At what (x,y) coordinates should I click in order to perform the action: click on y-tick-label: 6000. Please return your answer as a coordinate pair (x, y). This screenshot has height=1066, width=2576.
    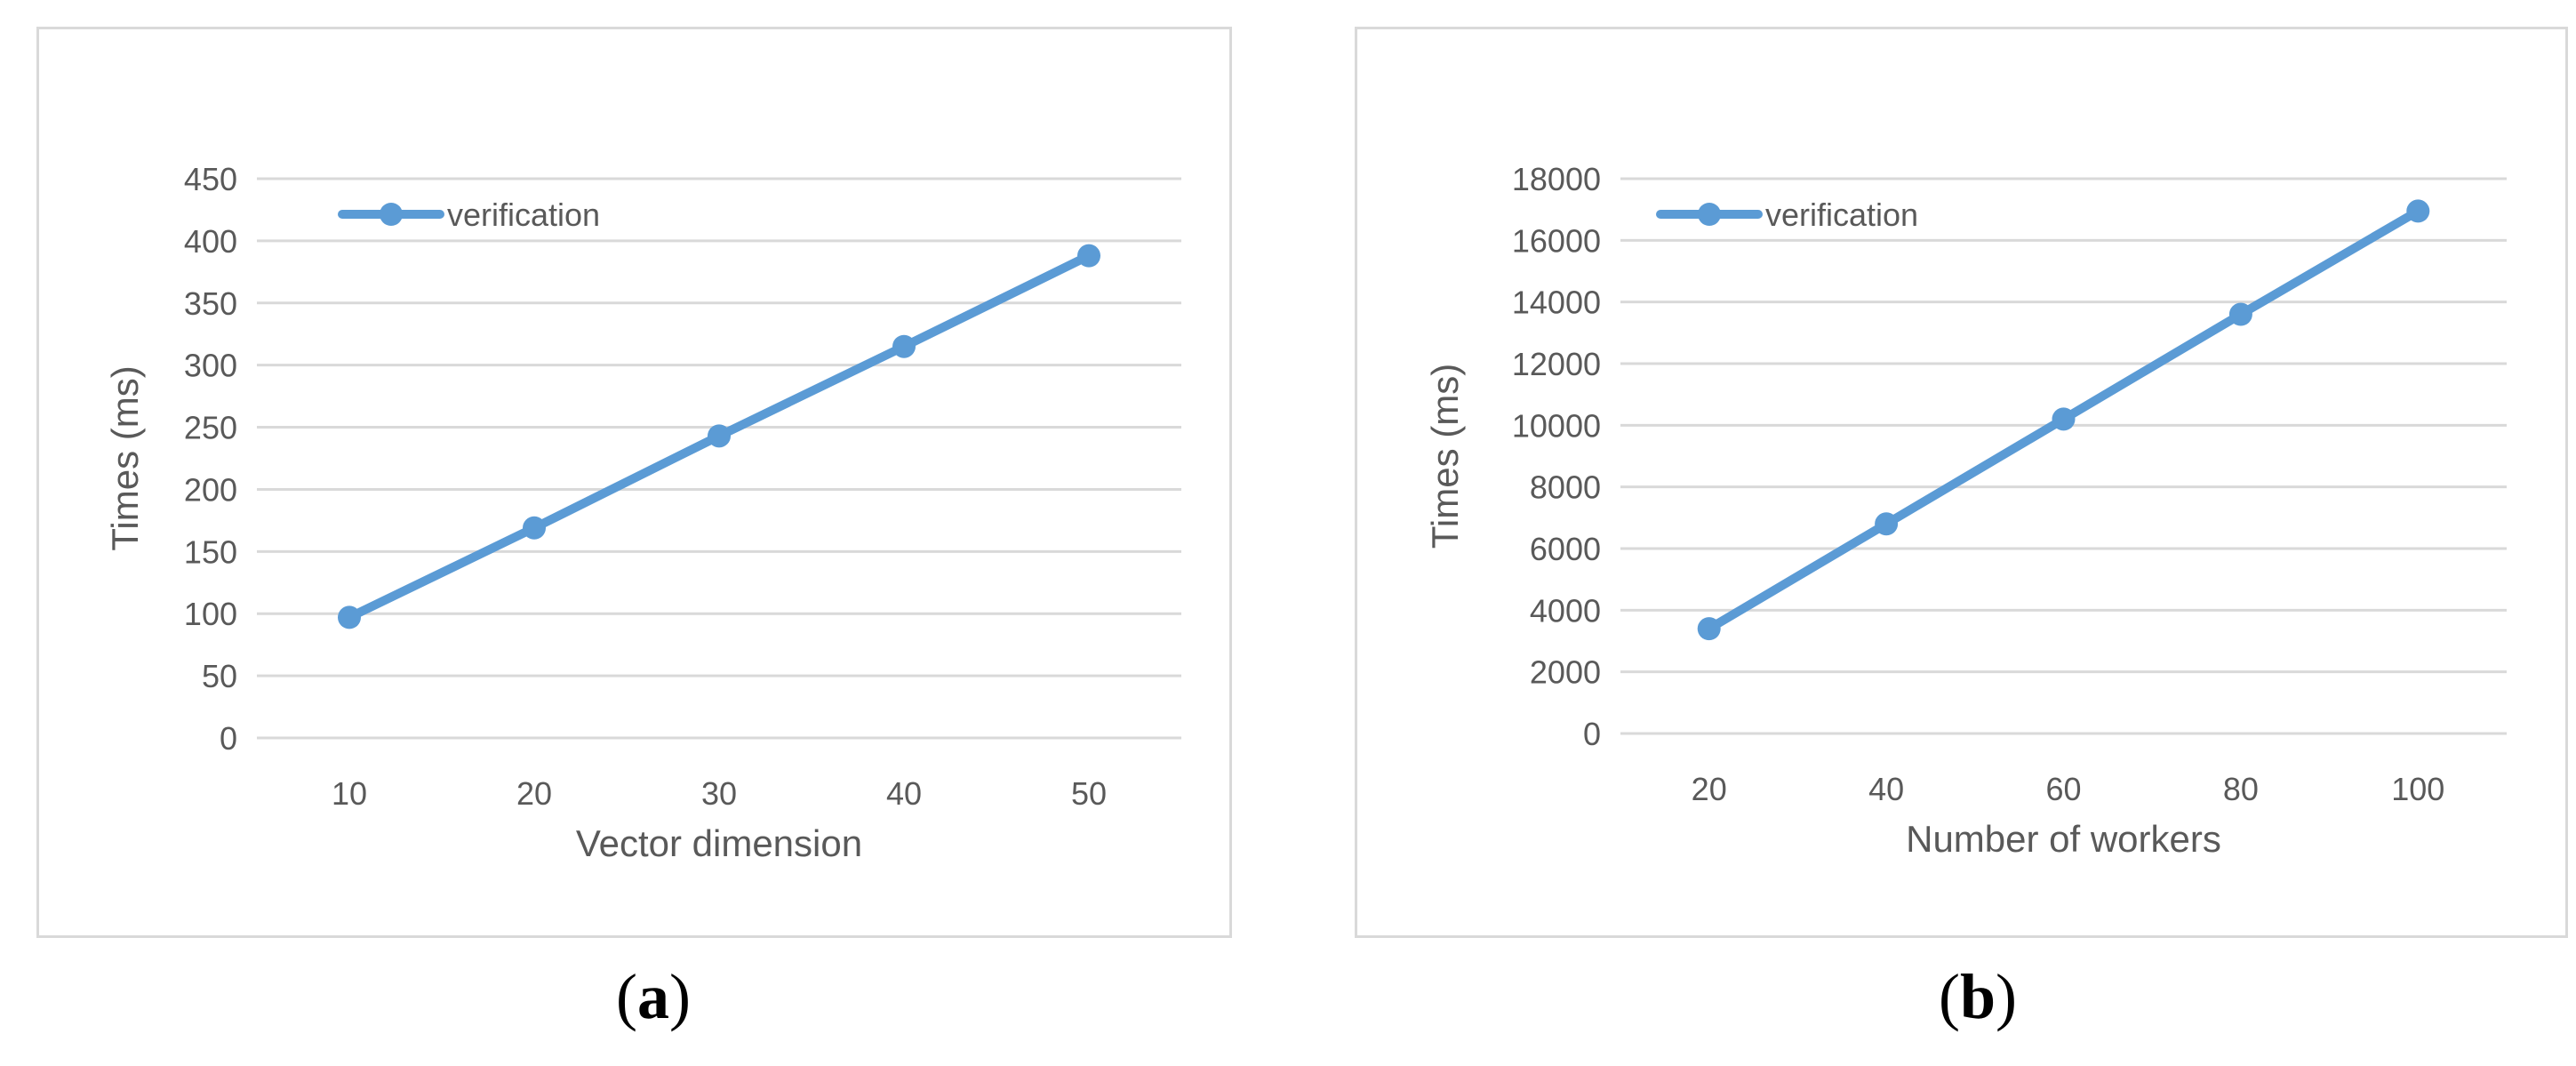
    Looking at the image, I should click on (1565, 549).